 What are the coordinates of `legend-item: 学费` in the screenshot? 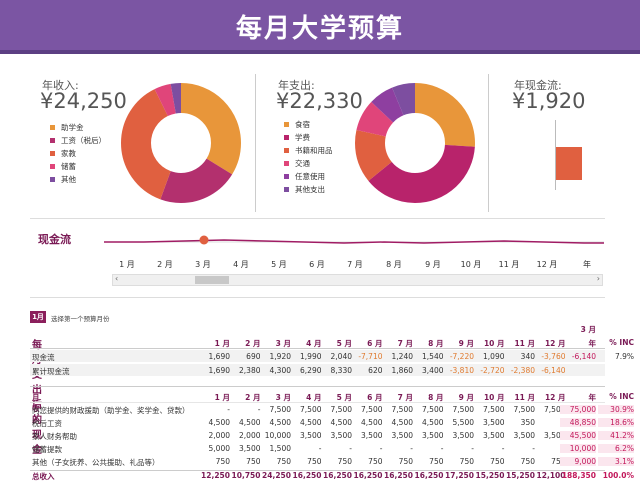 It's located at (308, 137).